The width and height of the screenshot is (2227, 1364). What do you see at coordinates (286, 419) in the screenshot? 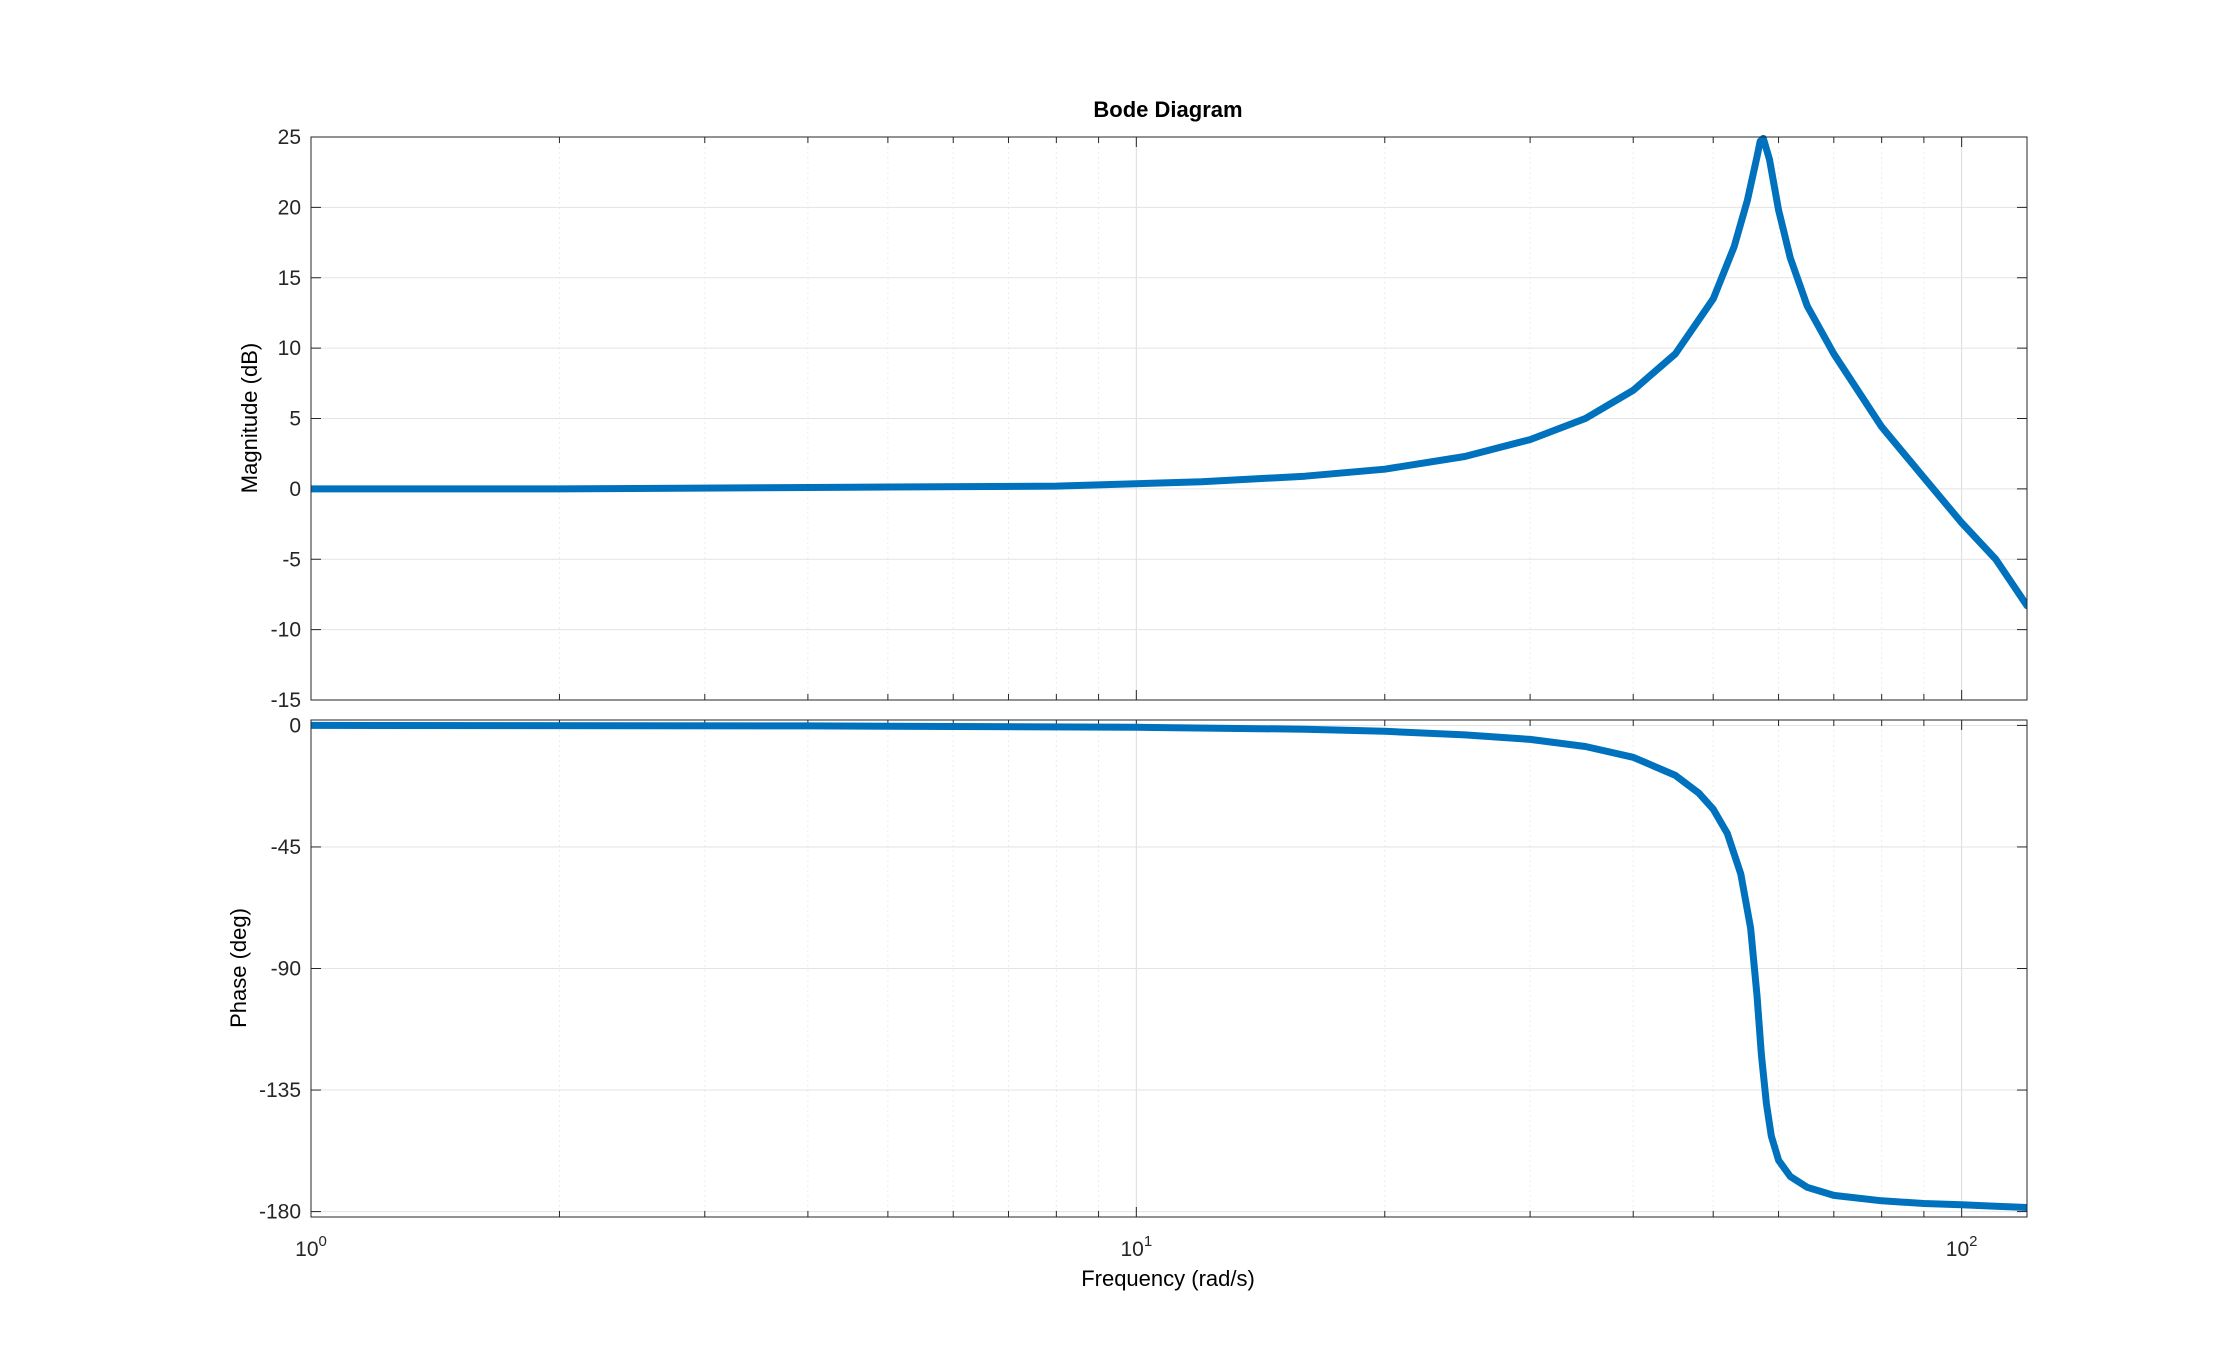
I see `magnitude-y-tick-labels: 25 20 15 10 5 0 -5 -10 -15` at bounding box center [286, 419].